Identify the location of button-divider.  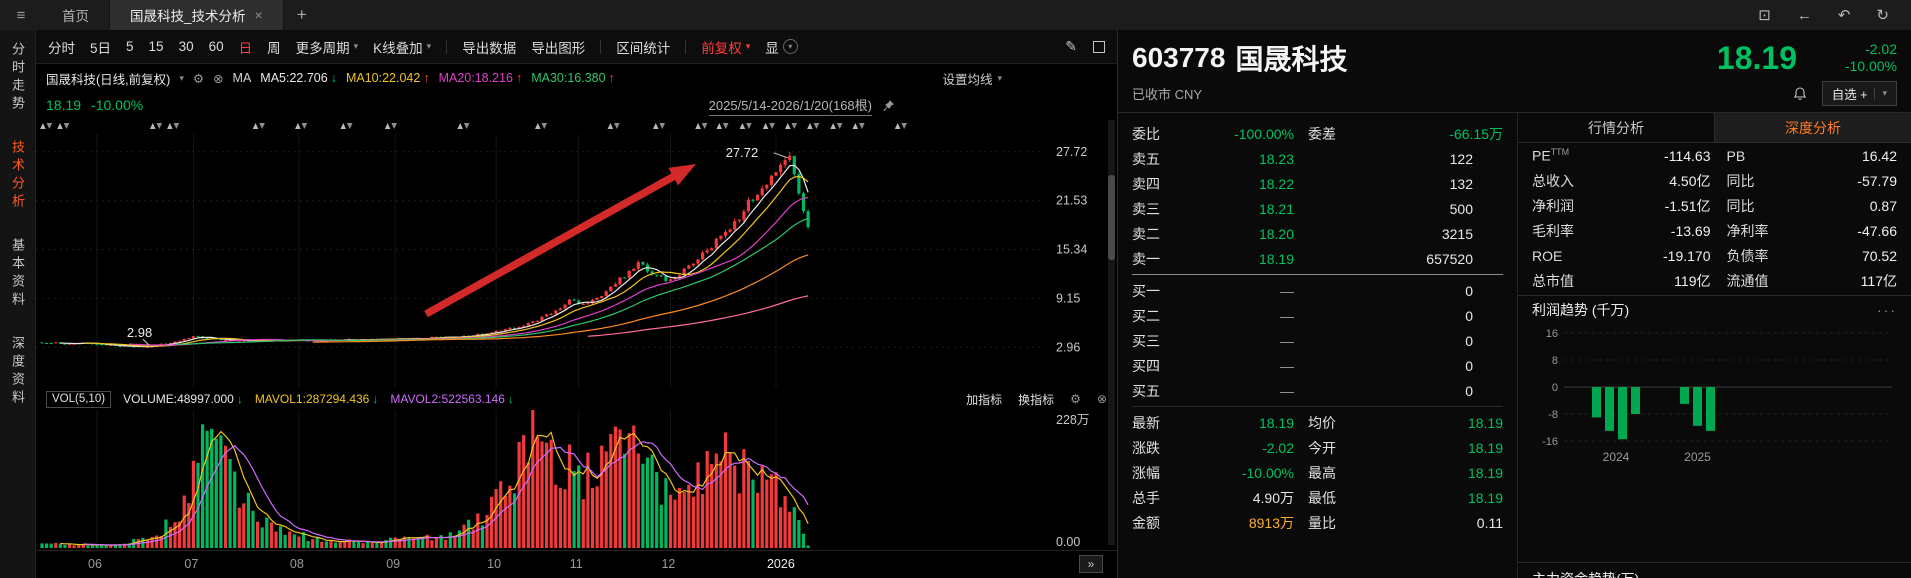
(1875, 93).